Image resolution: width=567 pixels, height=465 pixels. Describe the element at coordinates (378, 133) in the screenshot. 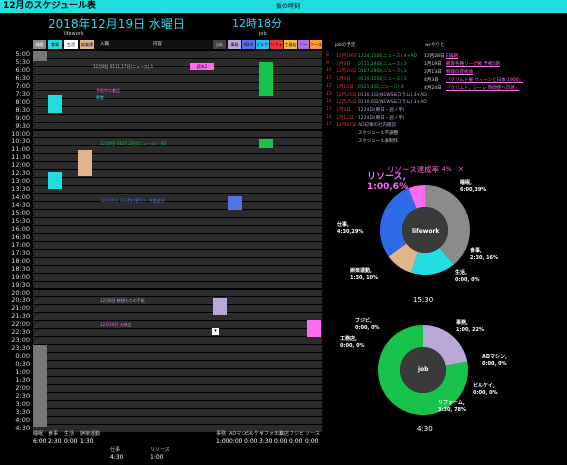

I see `job-item: スケジュール不調整` at that location.